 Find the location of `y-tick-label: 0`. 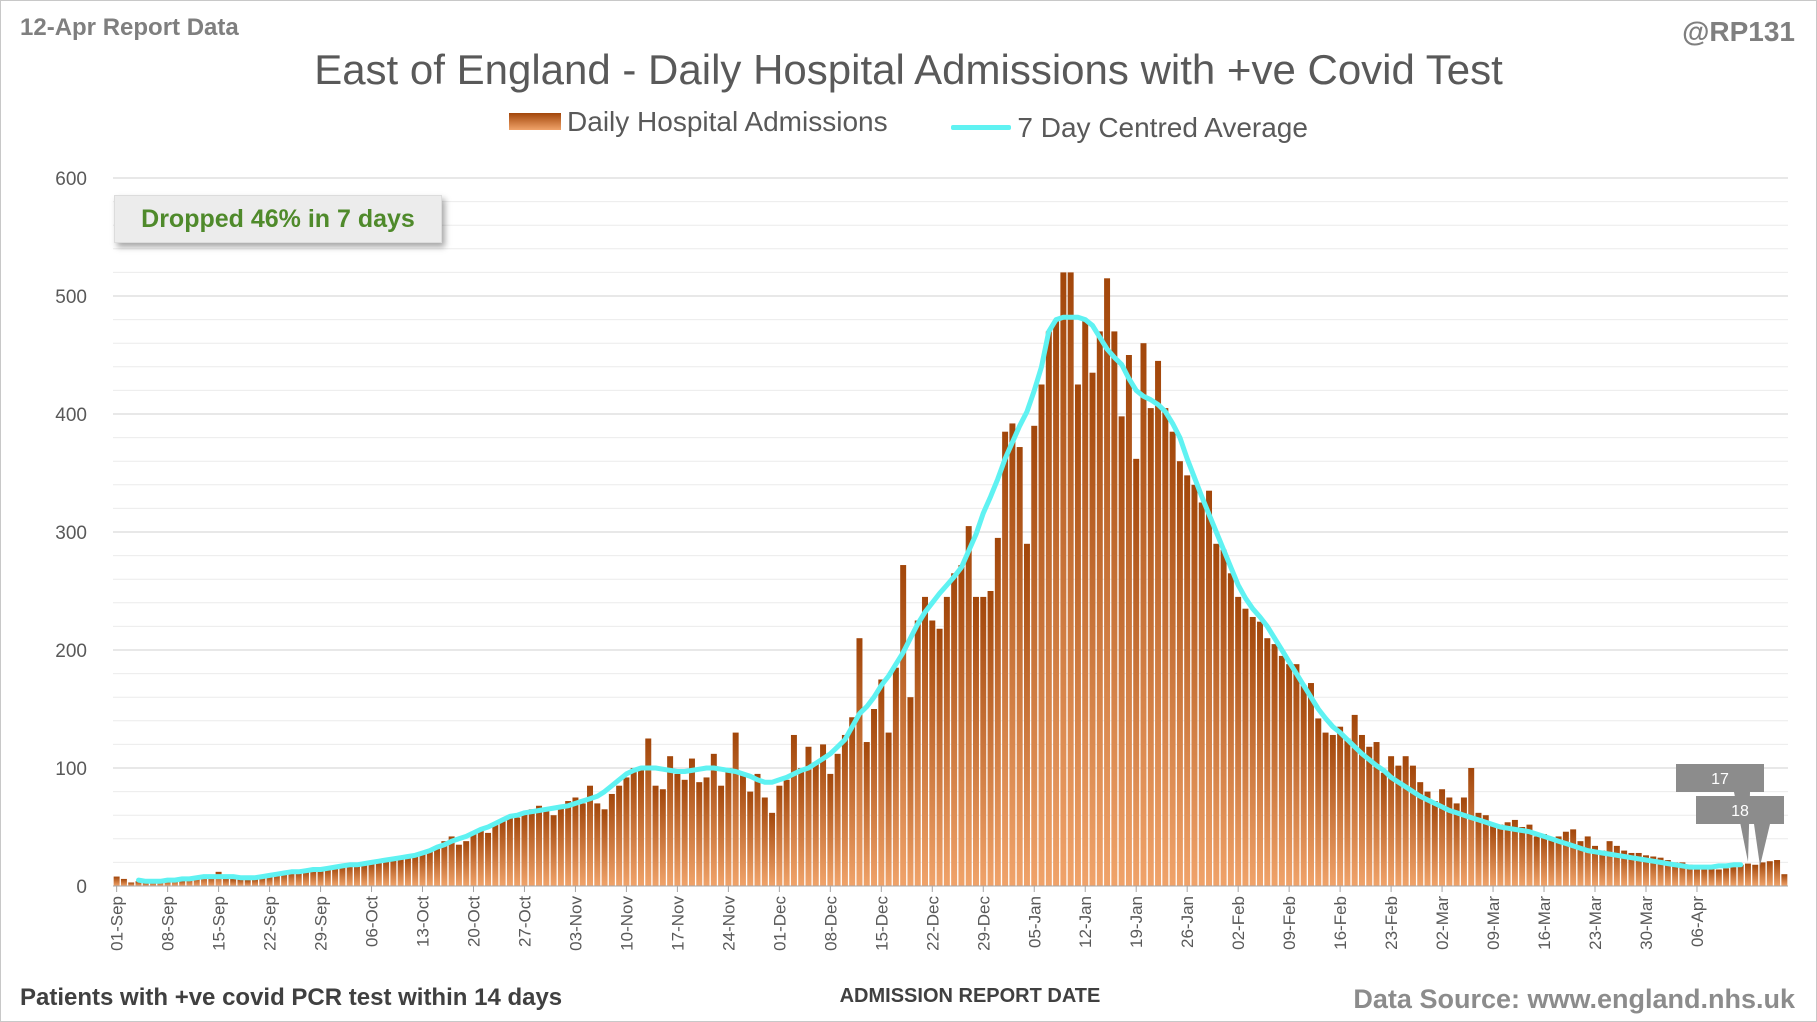

y-tick-label: 0 is located at coordinates (81, 887).